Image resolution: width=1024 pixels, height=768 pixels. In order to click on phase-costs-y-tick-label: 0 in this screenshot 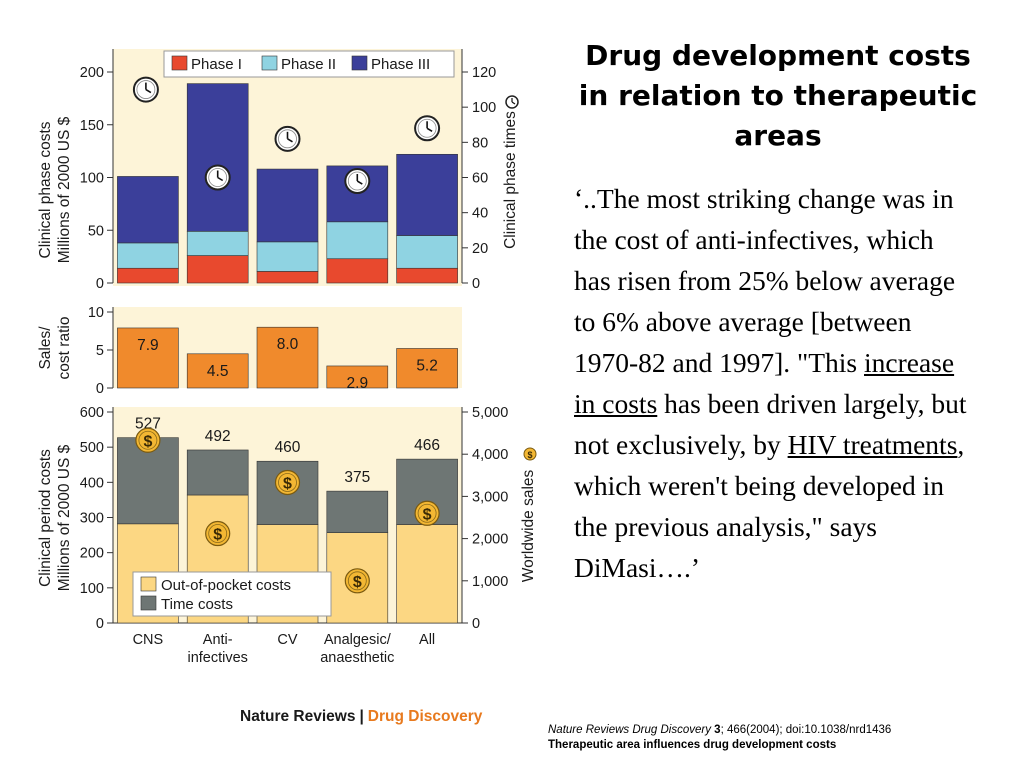, I will do `click(100, 284)`.